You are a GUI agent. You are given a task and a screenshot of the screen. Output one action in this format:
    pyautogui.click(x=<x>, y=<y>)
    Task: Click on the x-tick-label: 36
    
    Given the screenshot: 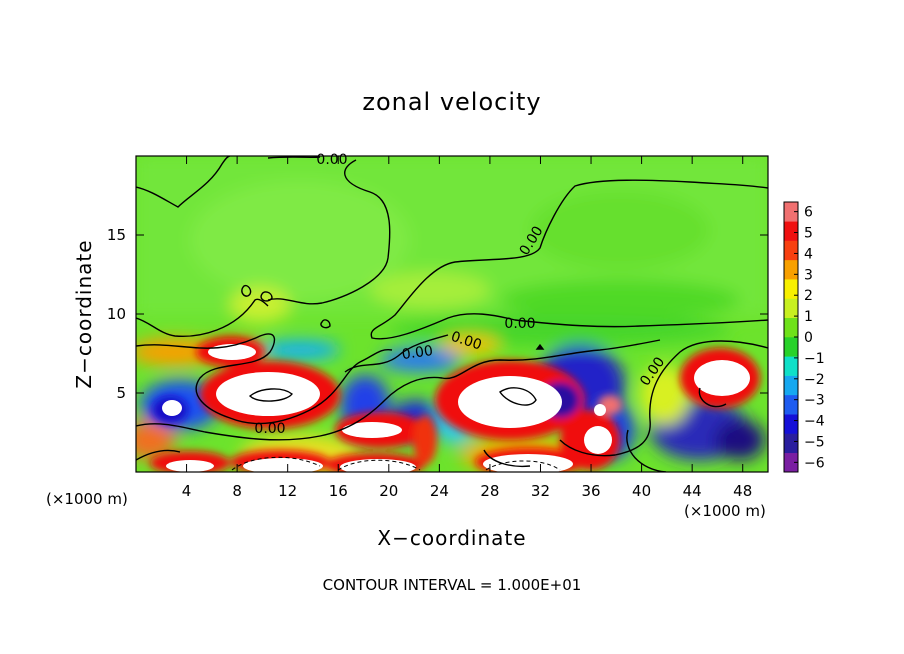 What is the action you would take?
    pyautogui.click(x=590, y=491)
    